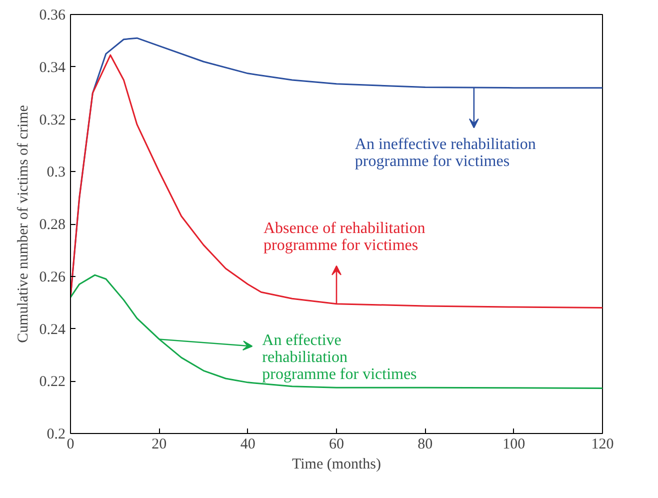 This screenshot has height=498, width=658. I want to click on y-tick-label: 0.22, so click(52, 382).